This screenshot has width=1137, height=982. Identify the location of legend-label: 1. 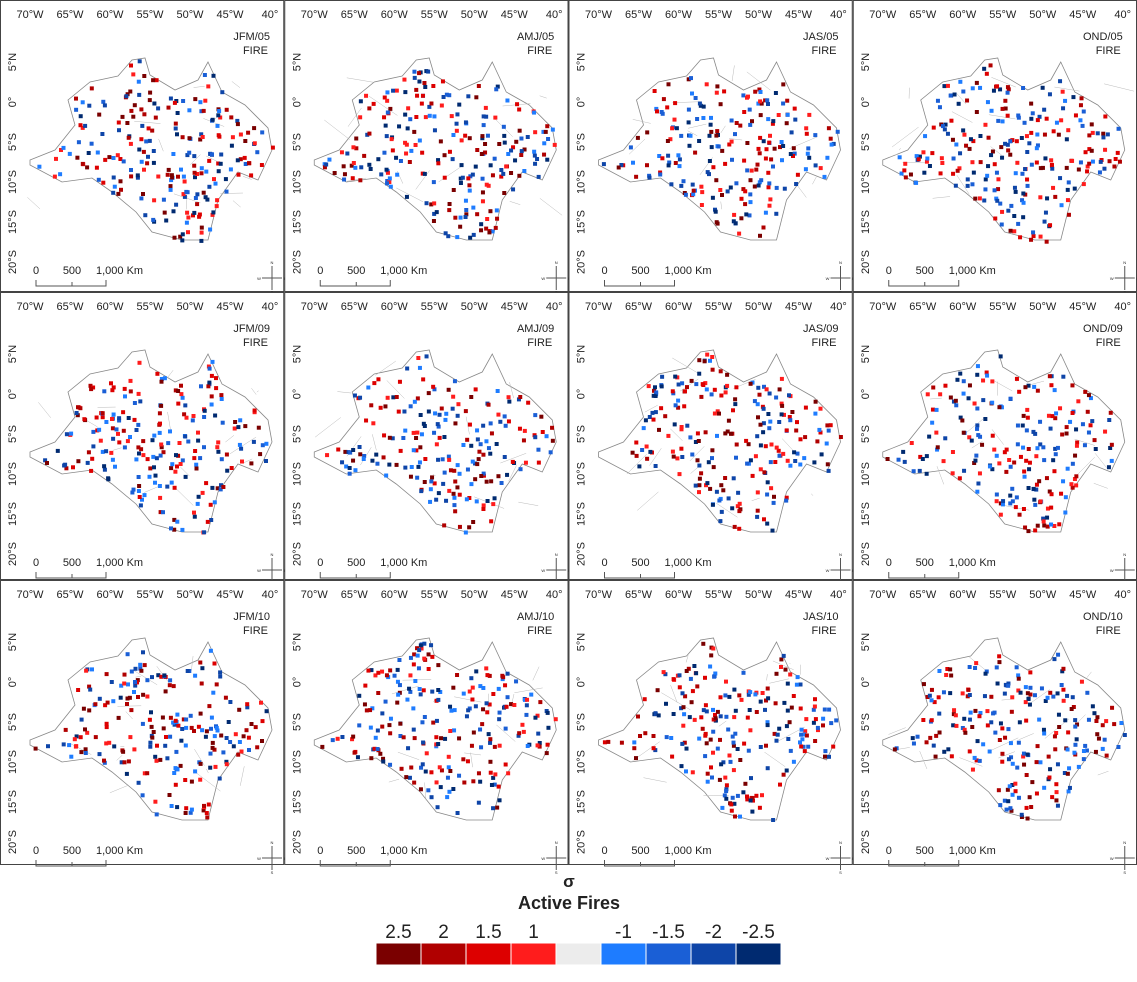
(533, 932).